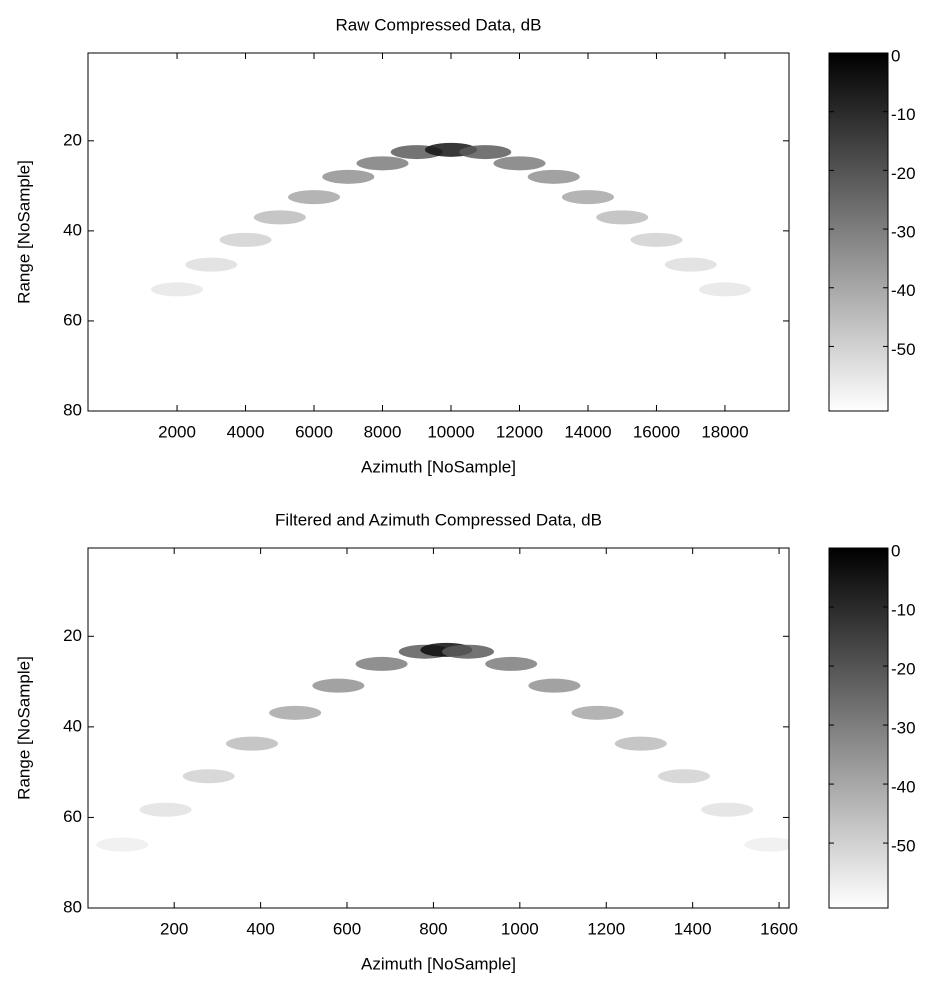 This screenshot has width=935, height=981. Describe the element at coordinates (260, 928) in the screenshot. I see `x-tick-label: 400` at that location.